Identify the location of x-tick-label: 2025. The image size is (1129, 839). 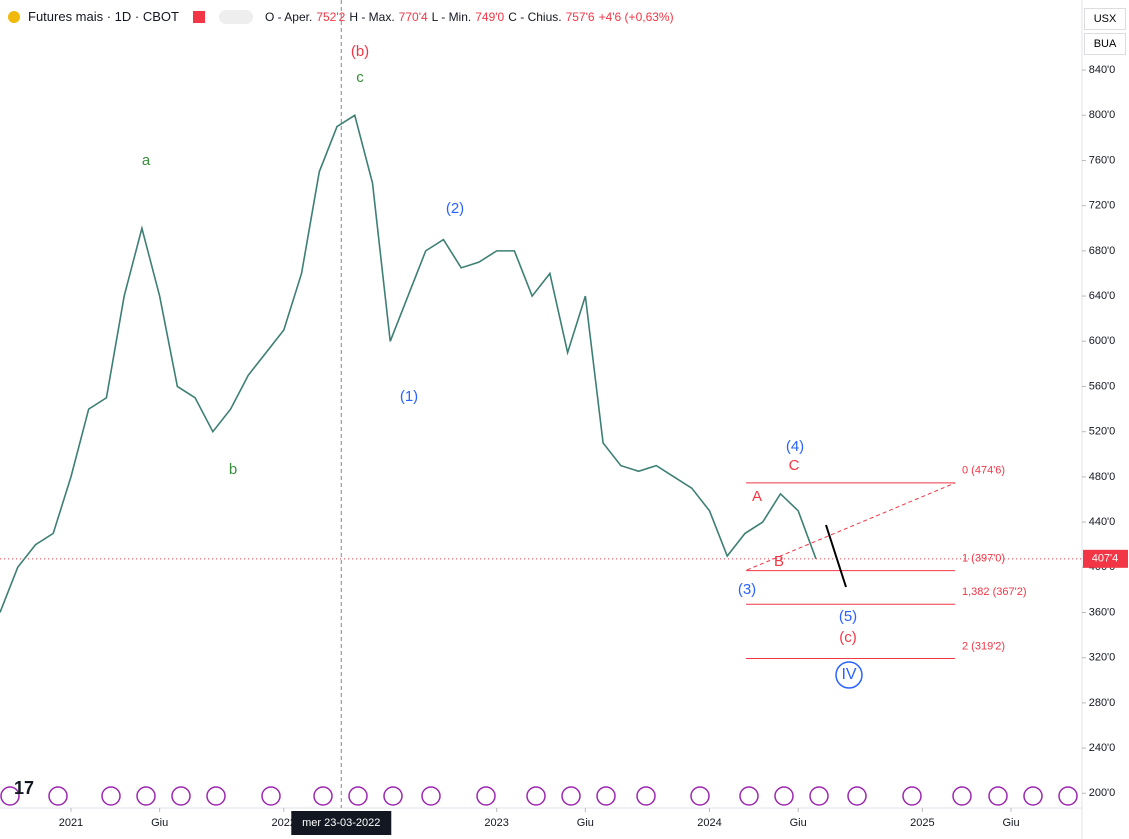
(922, 823).